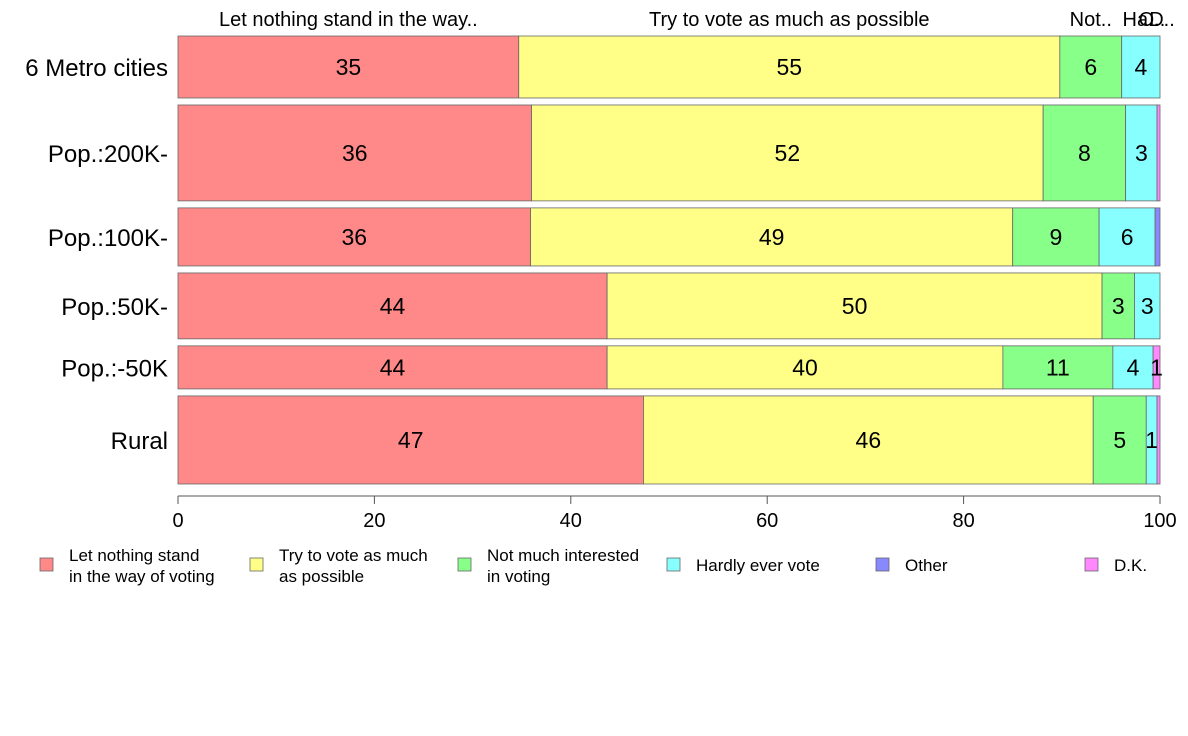  I want to click on data-label: 8, so click(1084, 153).